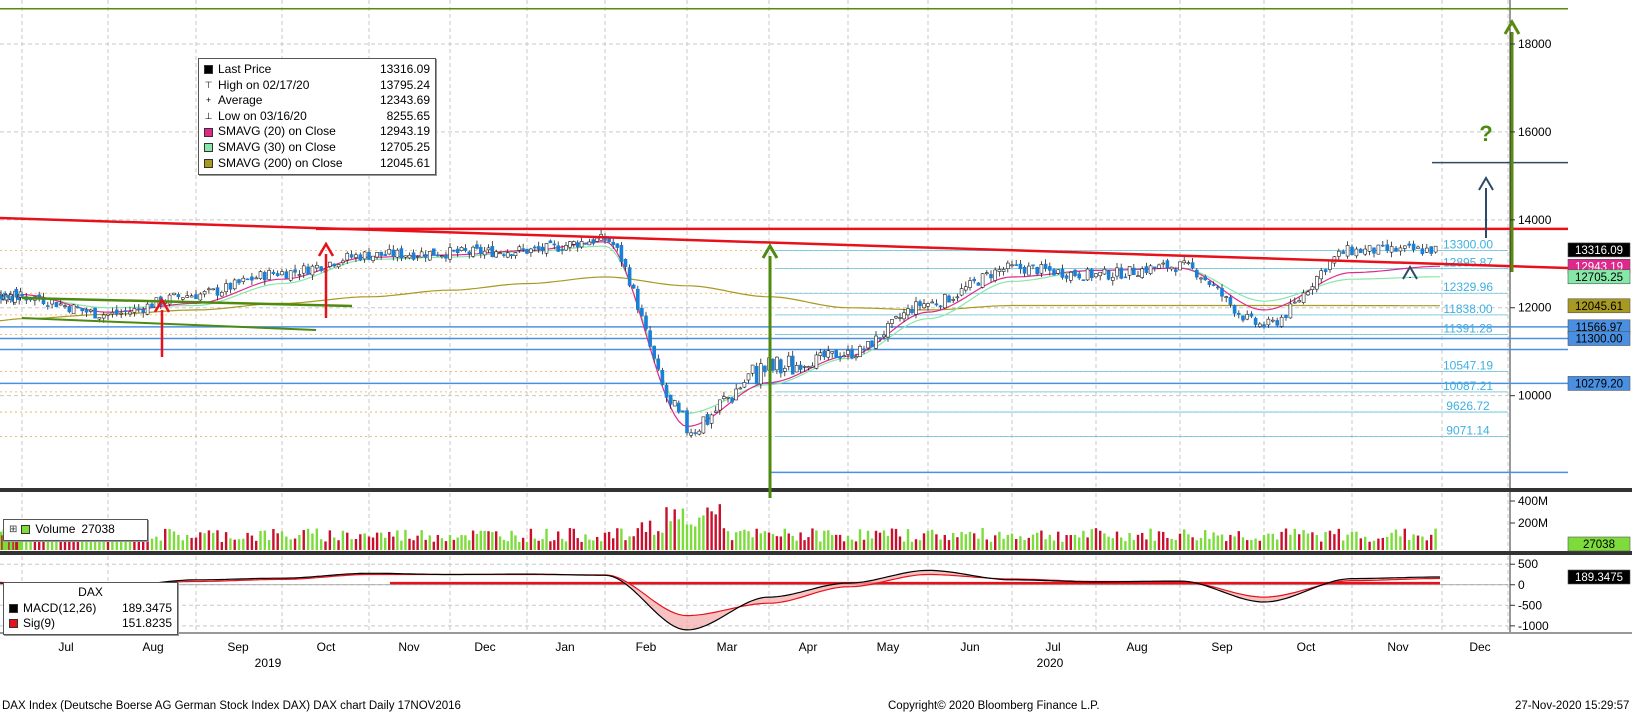 The image size is (1632, 715). What do you see at coordinates (60, 607) in the screenshot?
I see `macd-legend-label: MACD(12,26)` at bounding box center [60, 607].